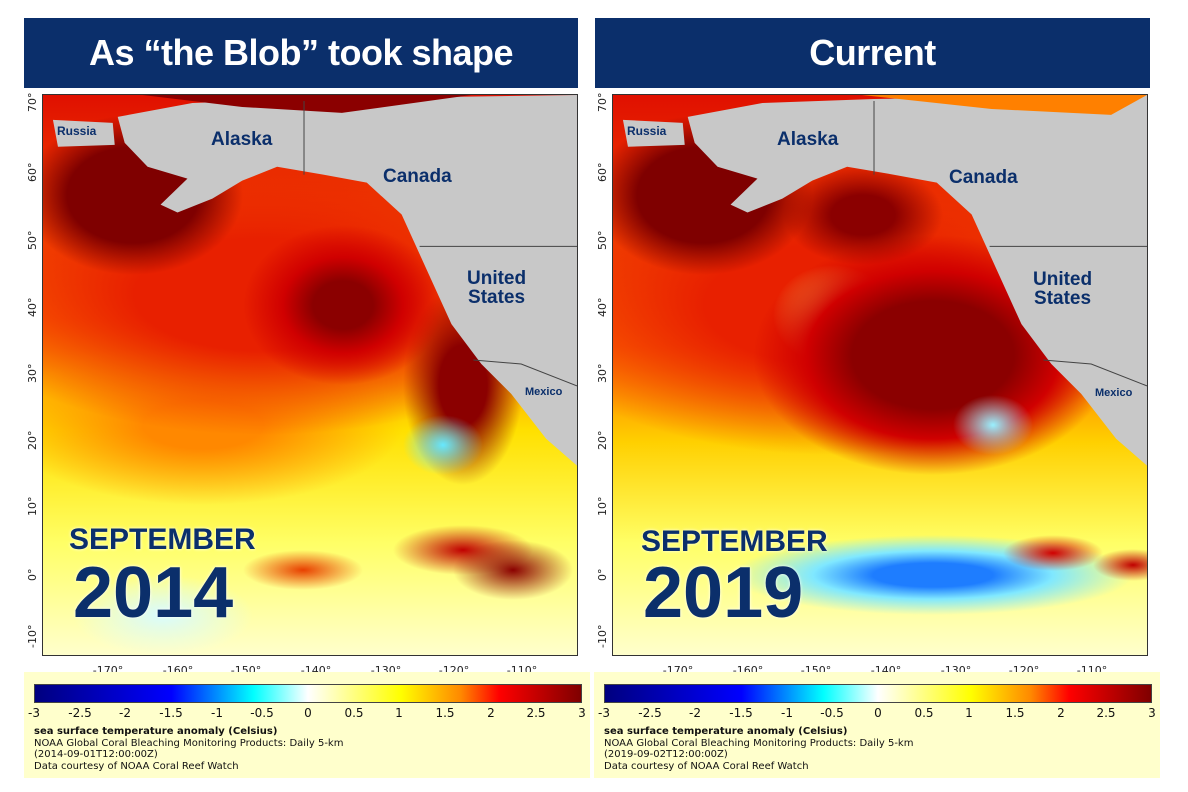  Describe the element at coordinates (666, 754) in the screenshot. I see `legend-timestamp: (2019-09-02T12:00:00Z)` at that location.